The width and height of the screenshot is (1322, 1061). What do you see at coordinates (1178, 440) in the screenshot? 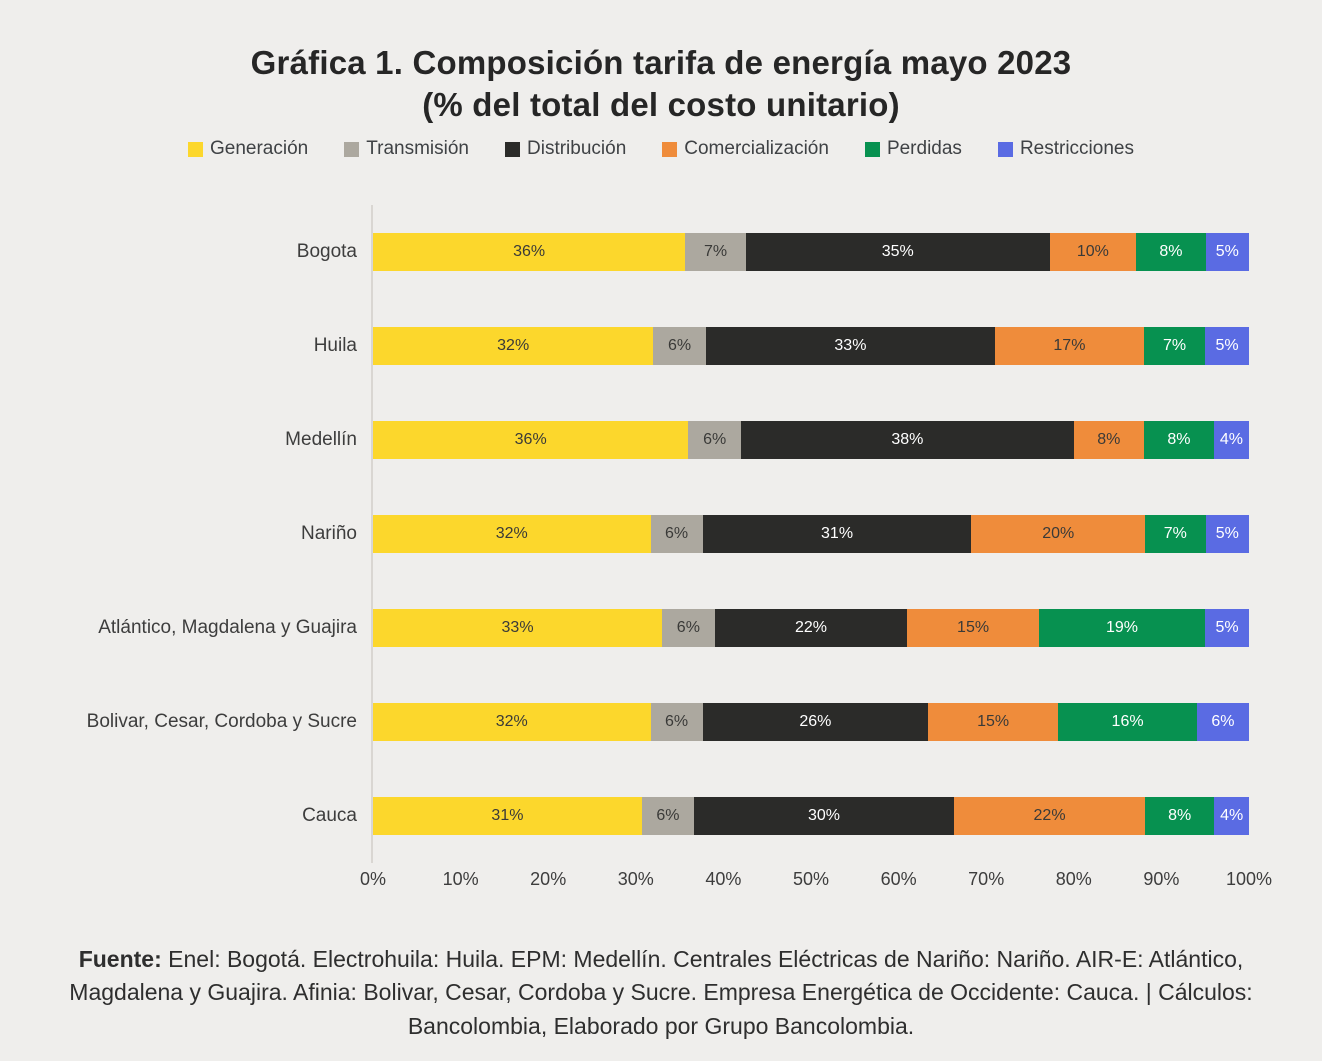
I see `segment-medellin-perdidas: 8%` at bounding box center [1178, 440].